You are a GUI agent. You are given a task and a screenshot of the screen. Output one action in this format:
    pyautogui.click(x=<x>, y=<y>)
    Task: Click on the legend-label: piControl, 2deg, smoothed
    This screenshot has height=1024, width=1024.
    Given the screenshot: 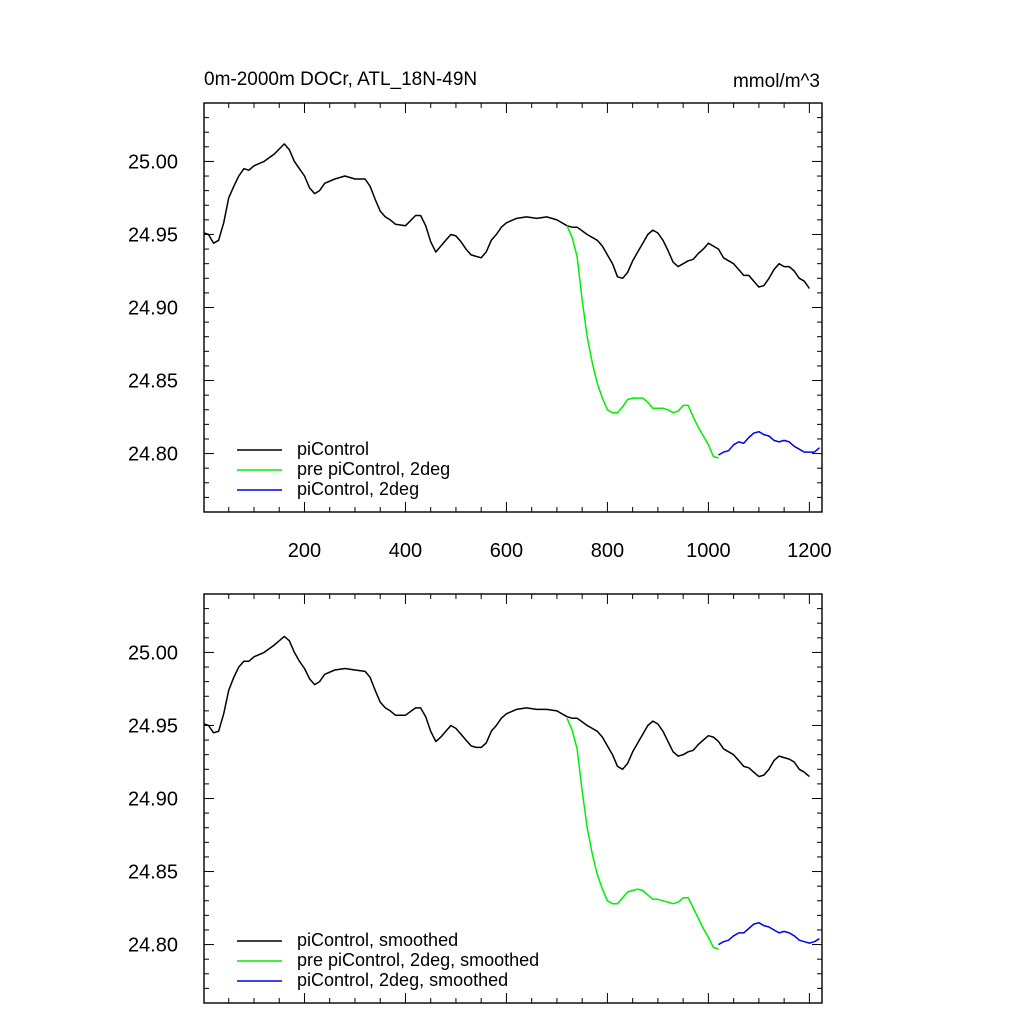 What is the action you would take?
    pyautogui.click(x=402, y=980)
    